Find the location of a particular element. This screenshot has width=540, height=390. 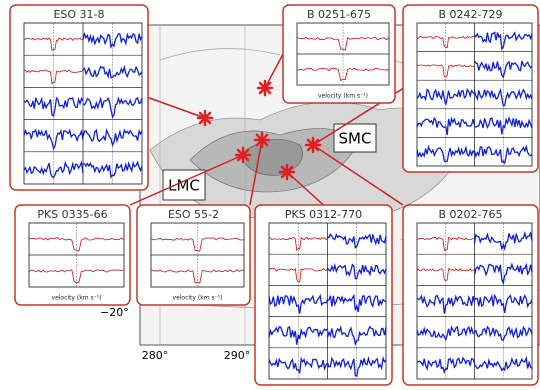

region-label: LMC is located at coordinates (184, 186).